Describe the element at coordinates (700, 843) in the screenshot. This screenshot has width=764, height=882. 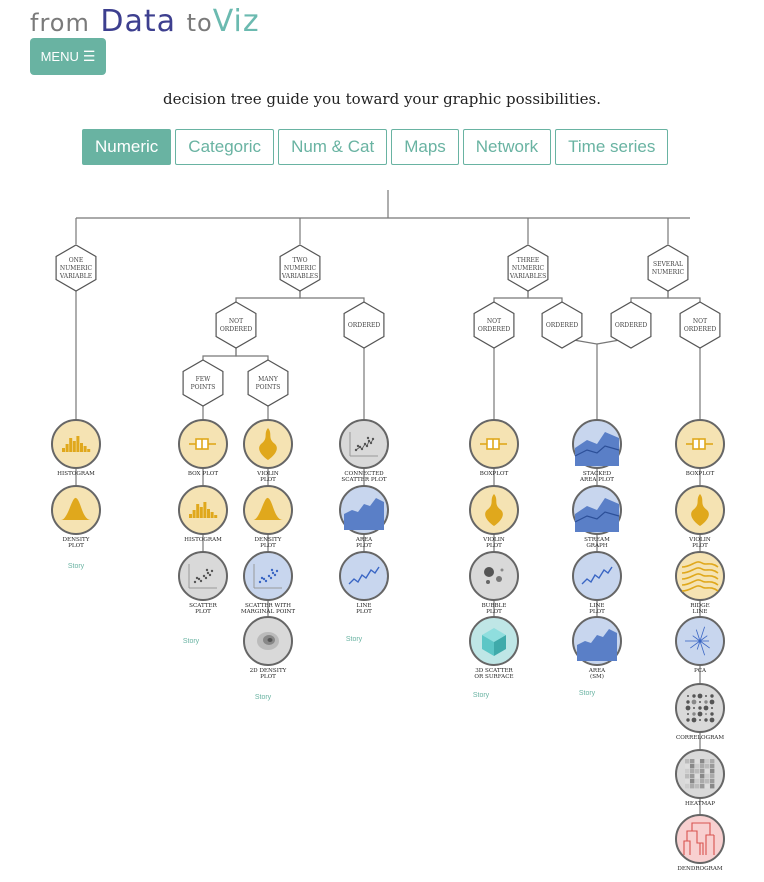
I see `chart-node: DENDROGRAM` at that location.